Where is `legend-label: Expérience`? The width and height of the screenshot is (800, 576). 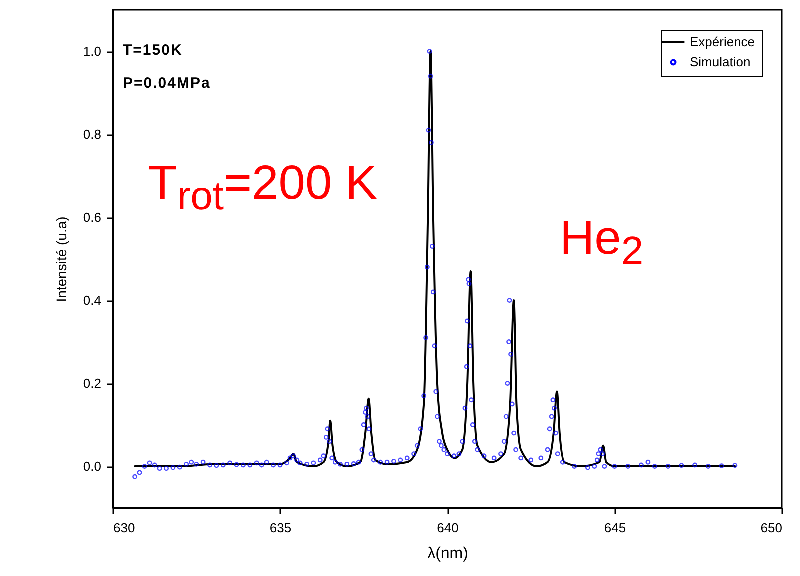
legend-label: Expérience is located at coordinates (723, 42).